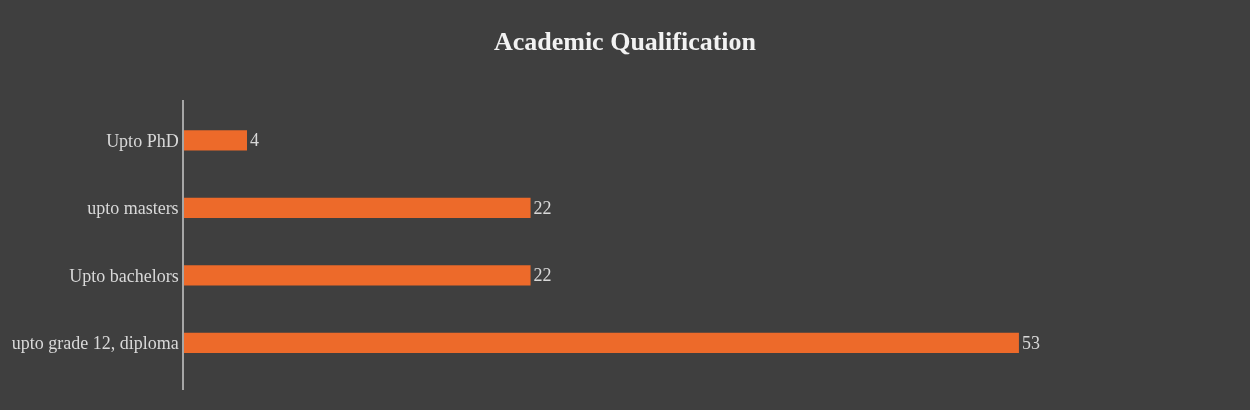  What do you see at coordinates (255, 140) in the screenshot?
I see `data-label: 4` at bounding box center [255, 140].